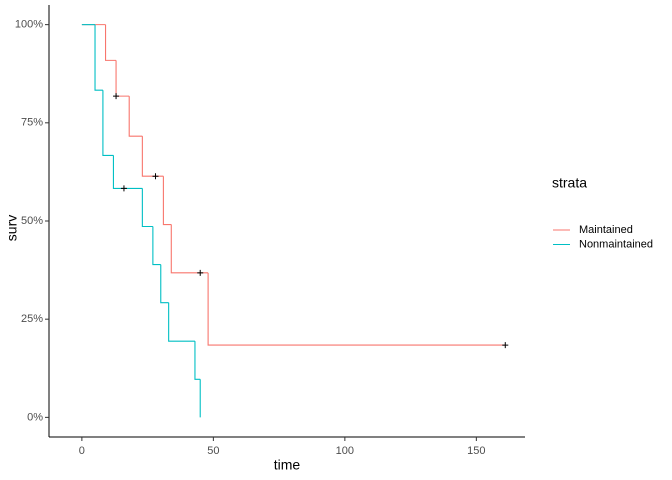 The image size is (672, 480). Describe the element at coordinates (616, 244) in the screenshot. I see `legend-label: Nonmaintained` at that location.